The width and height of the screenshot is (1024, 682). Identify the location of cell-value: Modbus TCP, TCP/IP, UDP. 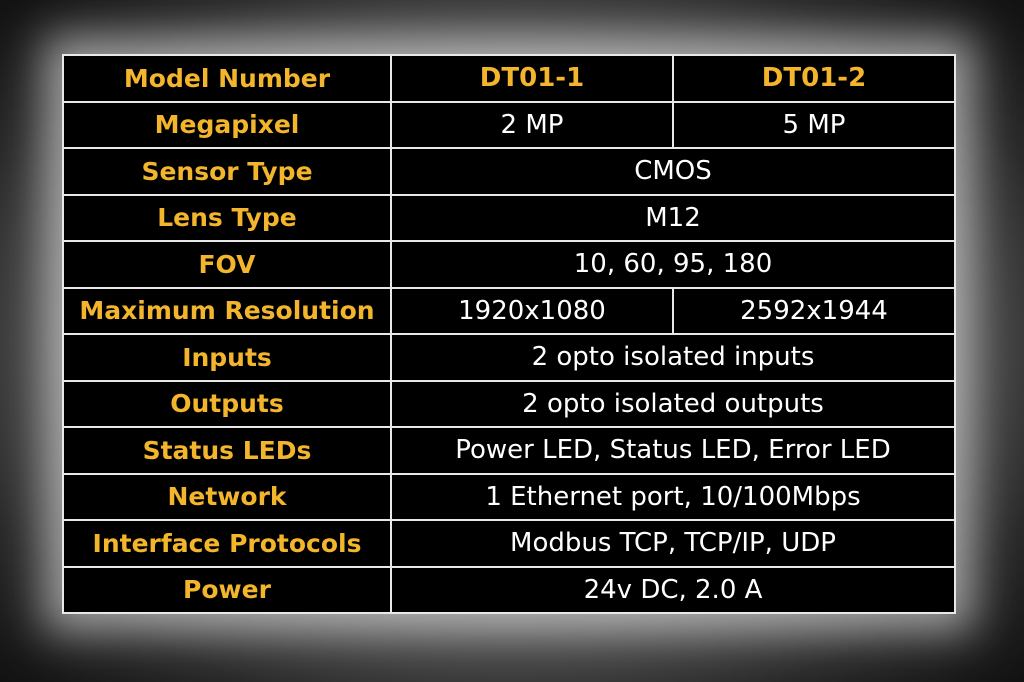
(673, 543).